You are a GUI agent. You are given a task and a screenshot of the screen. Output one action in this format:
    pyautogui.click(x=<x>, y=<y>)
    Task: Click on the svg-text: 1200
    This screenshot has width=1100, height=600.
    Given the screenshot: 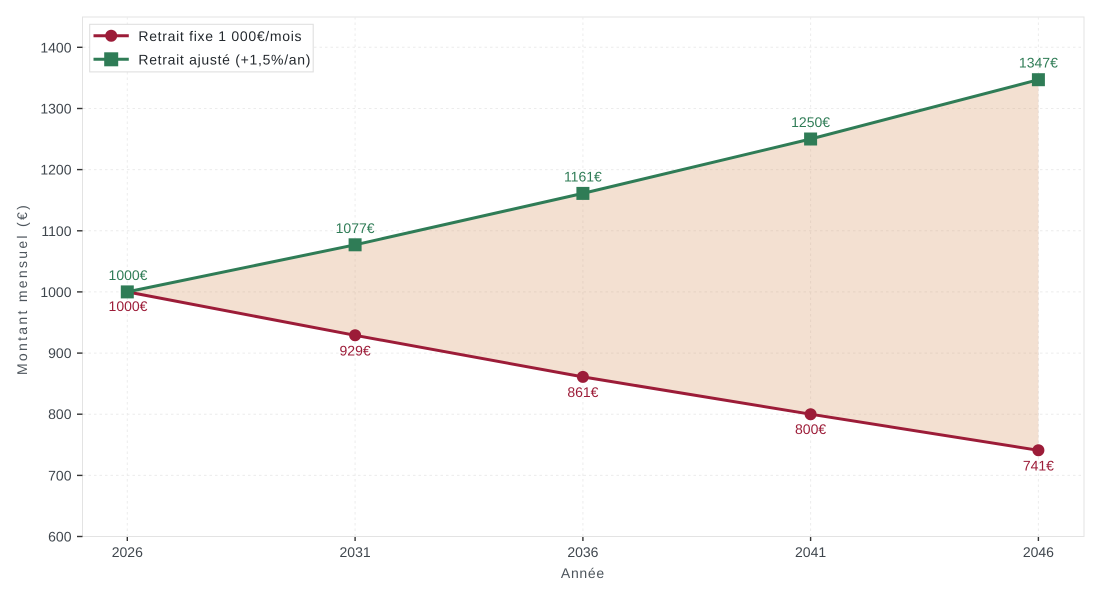 What is the action you would take?
    pyautogui.click(x=55, y=170)
    